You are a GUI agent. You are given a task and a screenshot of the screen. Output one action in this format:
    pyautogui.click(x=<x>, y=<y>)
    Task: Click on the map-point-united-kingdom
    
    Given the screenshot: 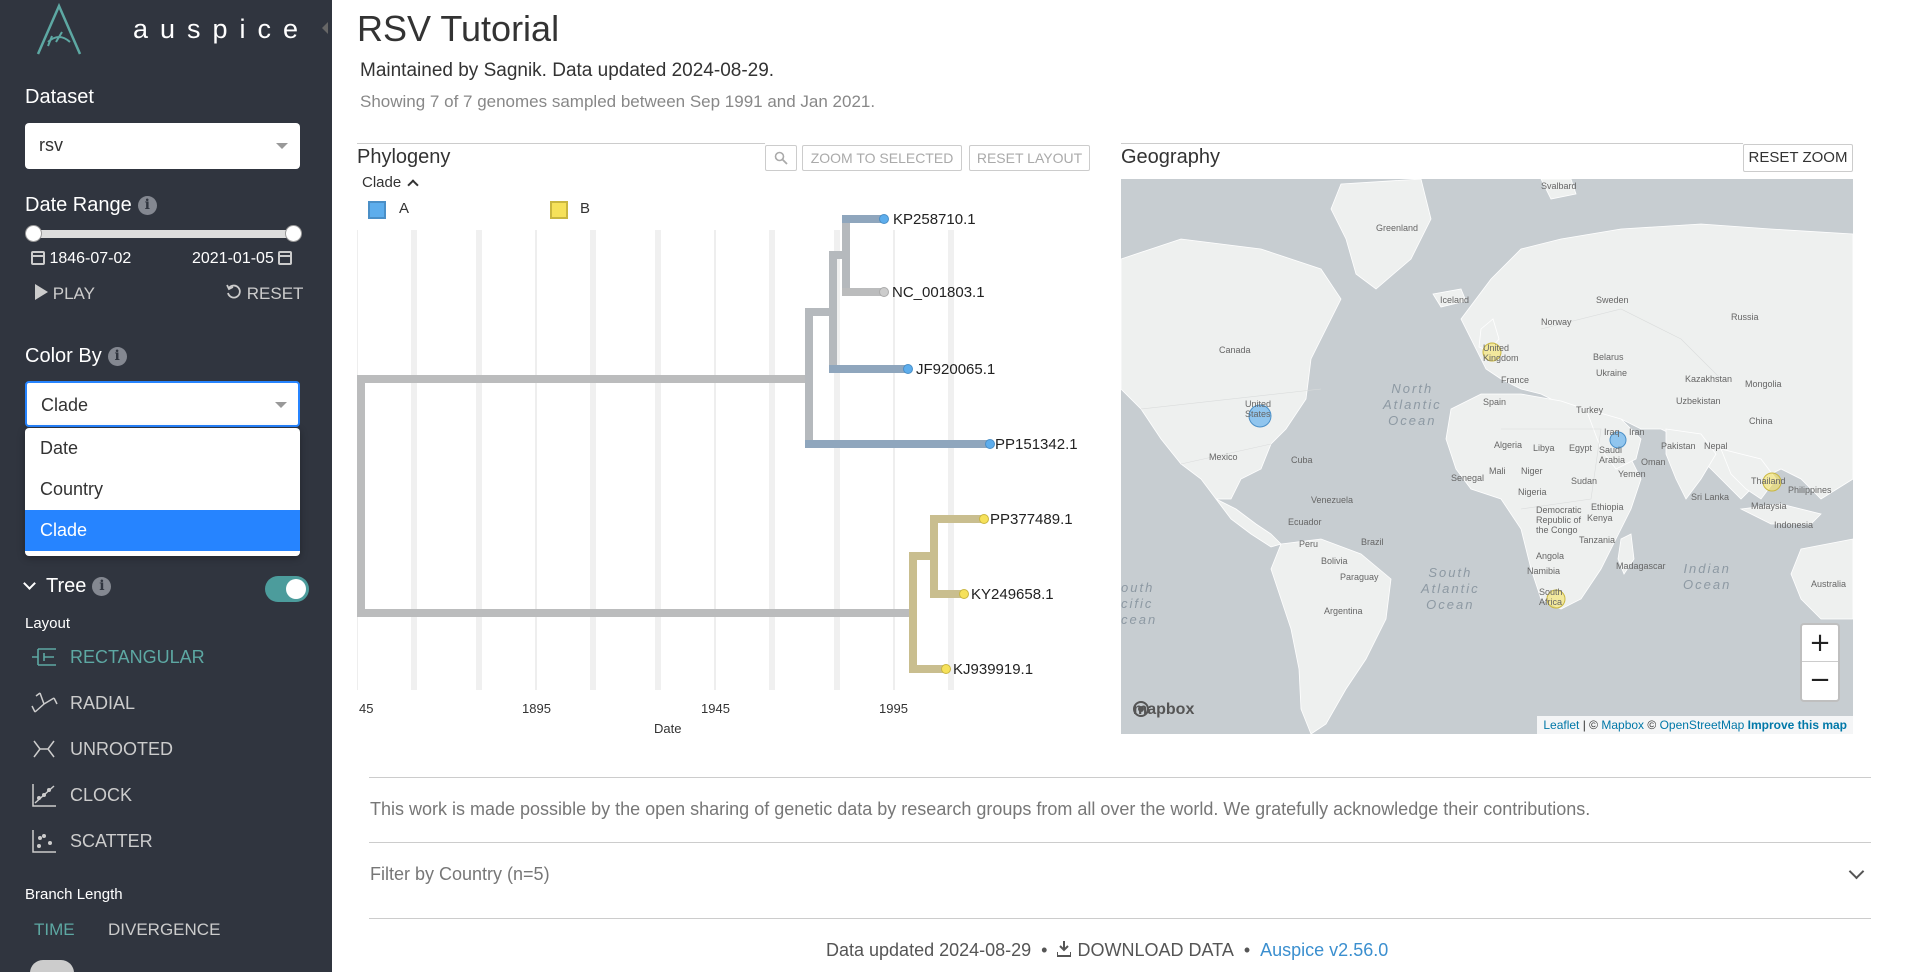 What is the action you would take?
    pyautogui.click(x=1492, y=352)
    